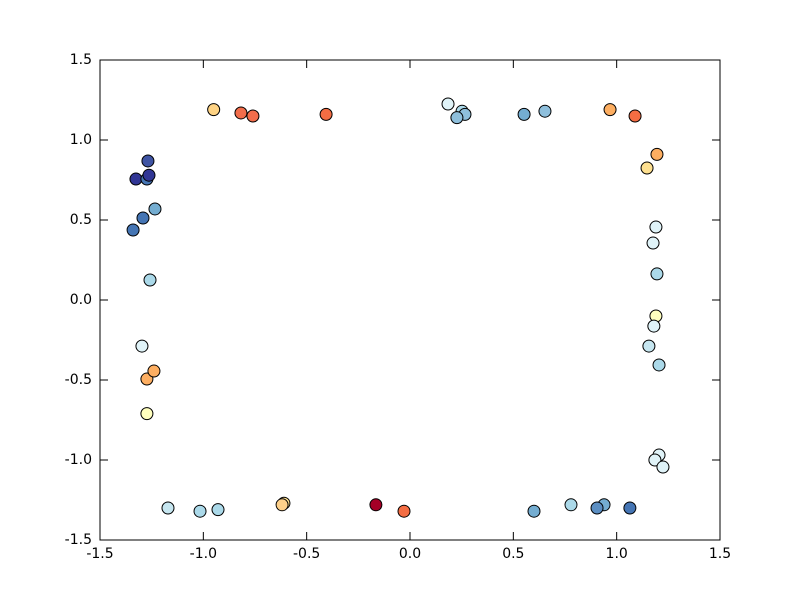 The width and height of the screenshot is (800, 600). I want to click on y-tick-label: 1.5, so click(81, 60).